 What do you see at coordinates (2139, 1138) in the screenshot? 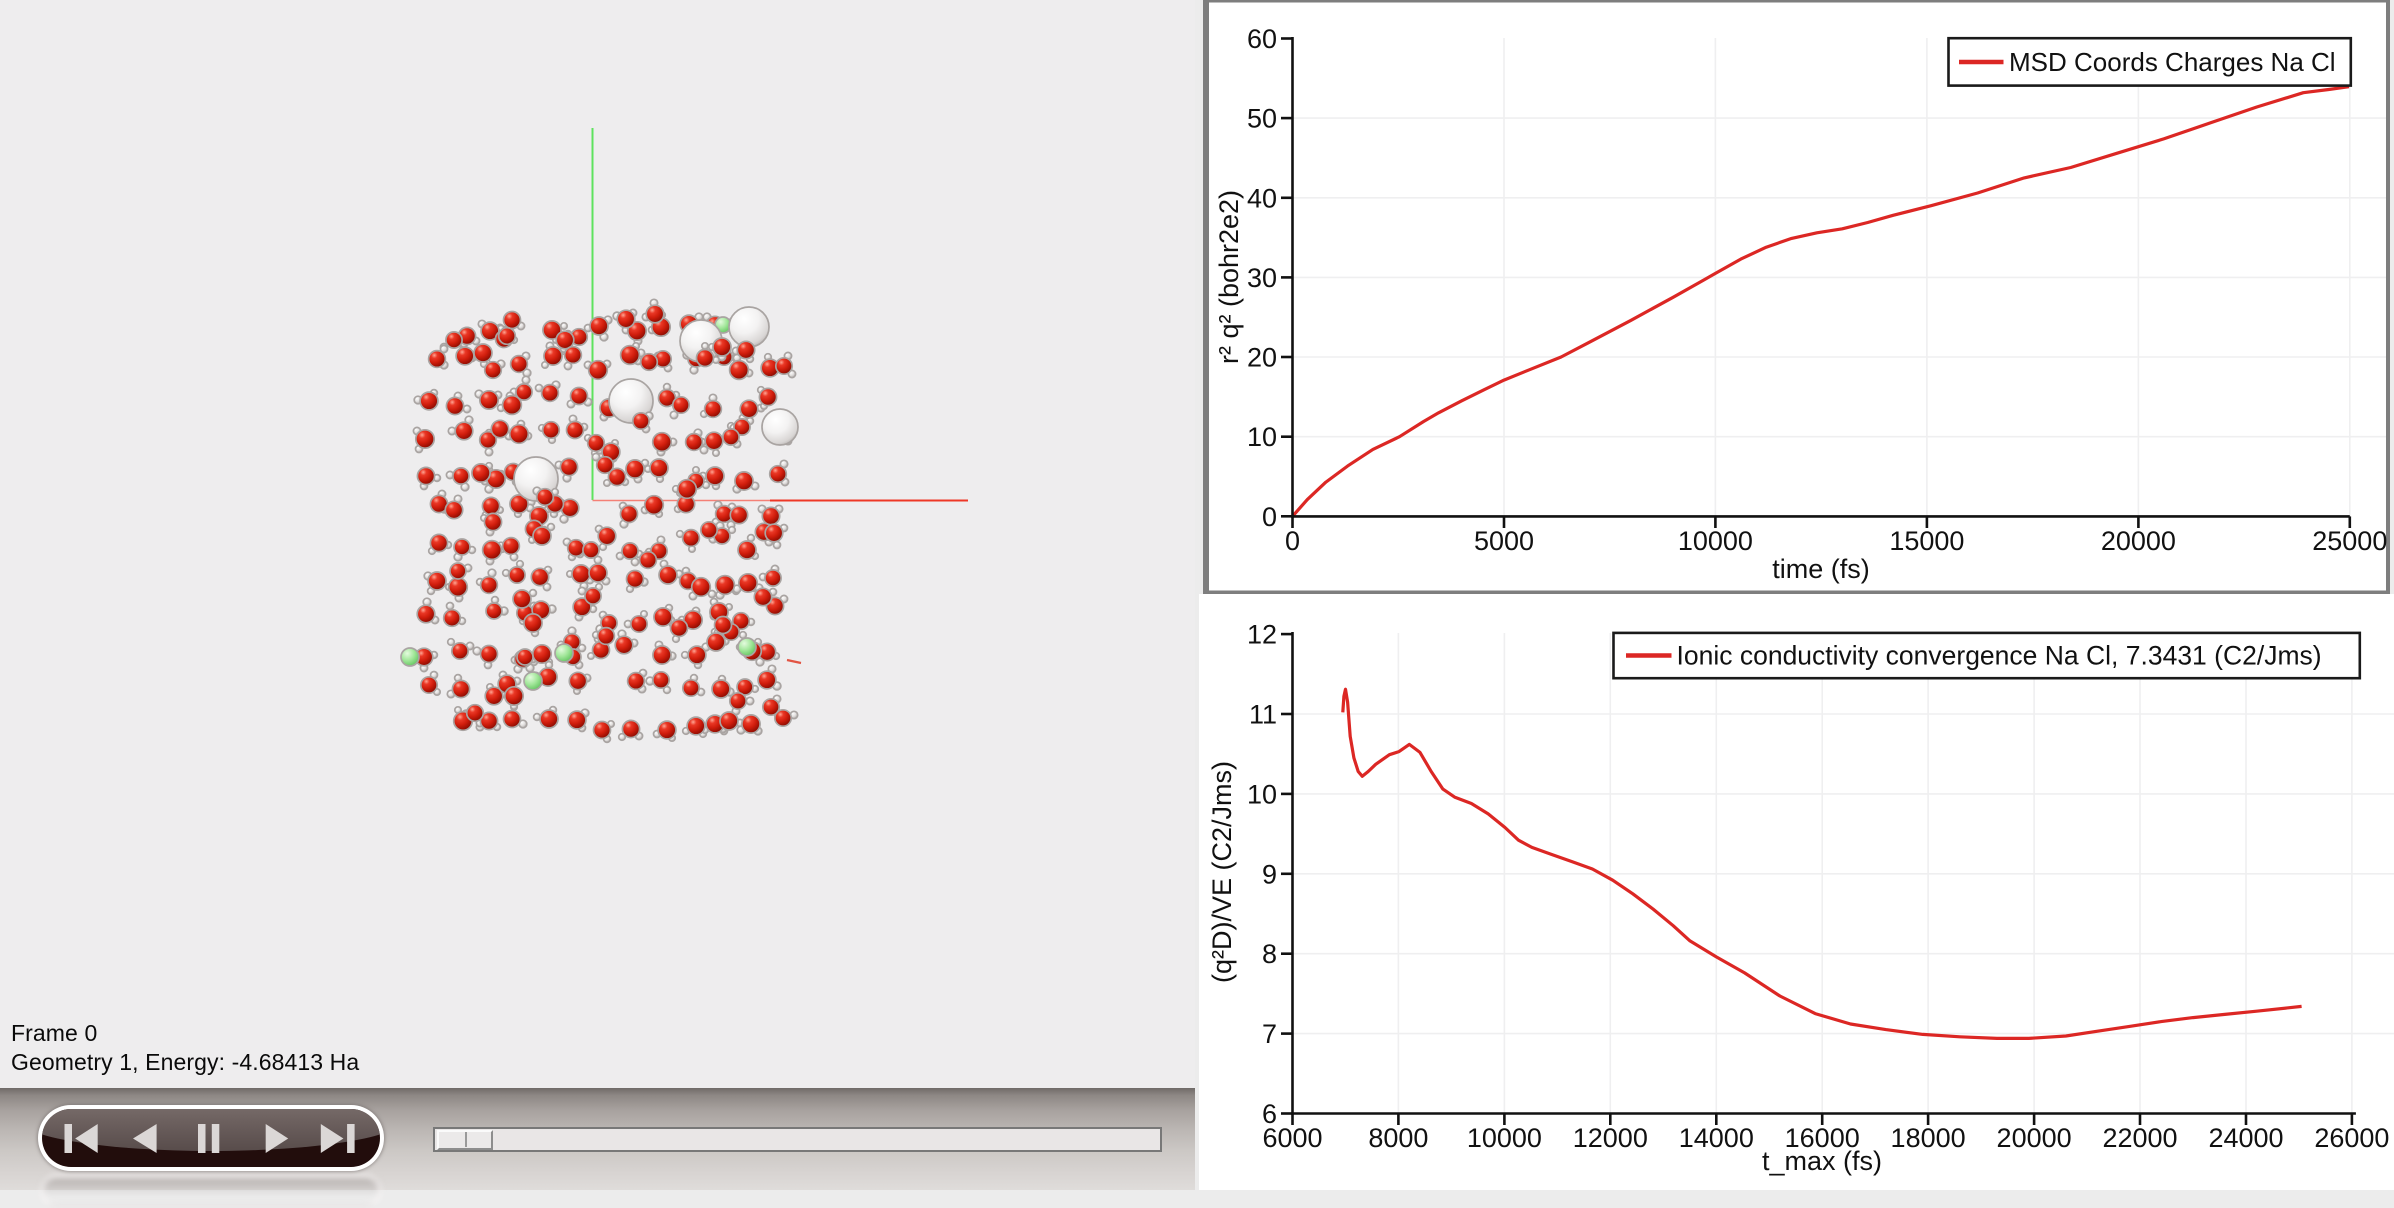
I see `svg-text: 22000` at bounding box center [2139, 1138].